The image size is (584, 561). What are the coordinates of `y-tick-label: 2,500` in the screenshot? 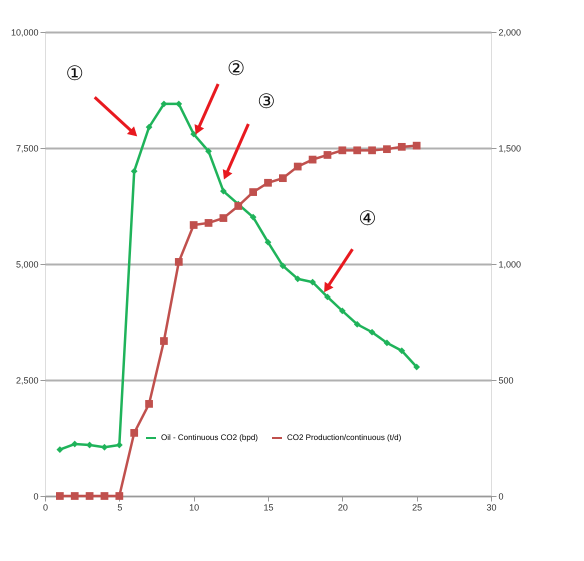 It's located at (27, 381).